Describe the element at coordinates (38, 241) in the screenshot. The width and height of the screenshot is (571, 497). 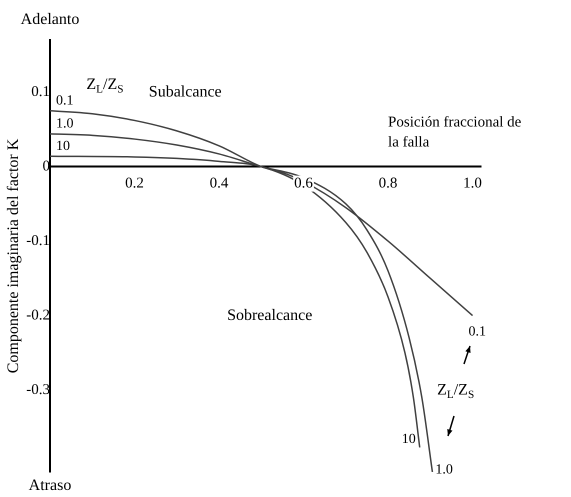
I see `y-tick-label: -0.1` at that location.